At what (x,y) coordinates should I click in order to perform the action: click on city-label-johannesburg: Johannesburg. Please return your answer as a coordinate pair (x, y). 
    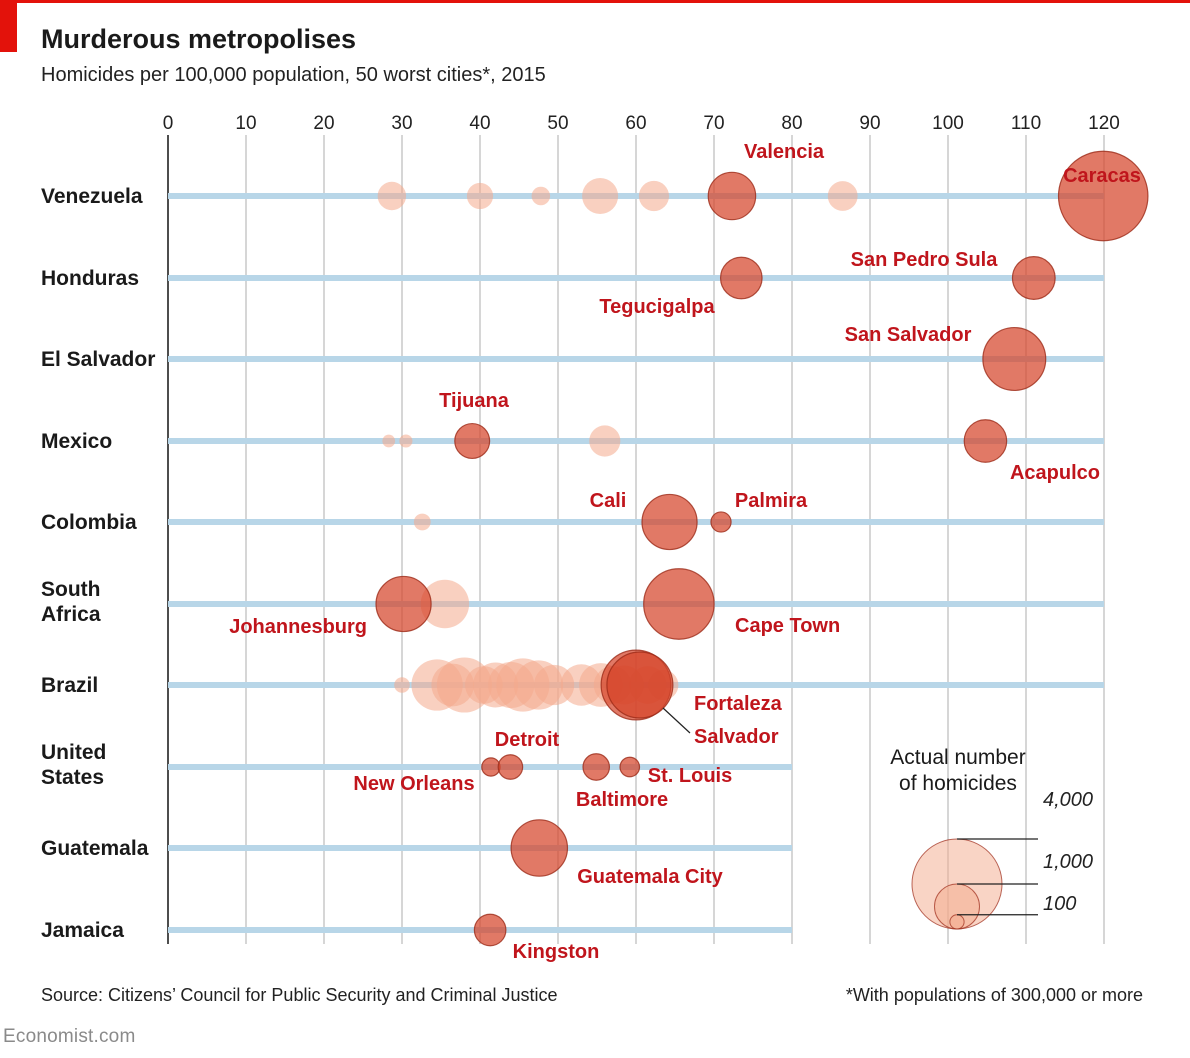
    Looking at the image, I should click on (298, 627).